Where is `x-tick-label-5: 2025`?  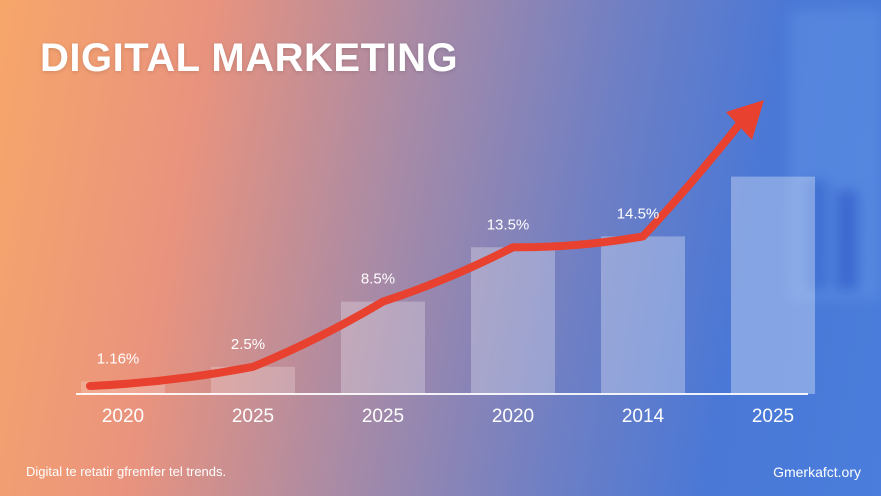 x-tick-label-5: 2025 is located at coordinates (773, 416).